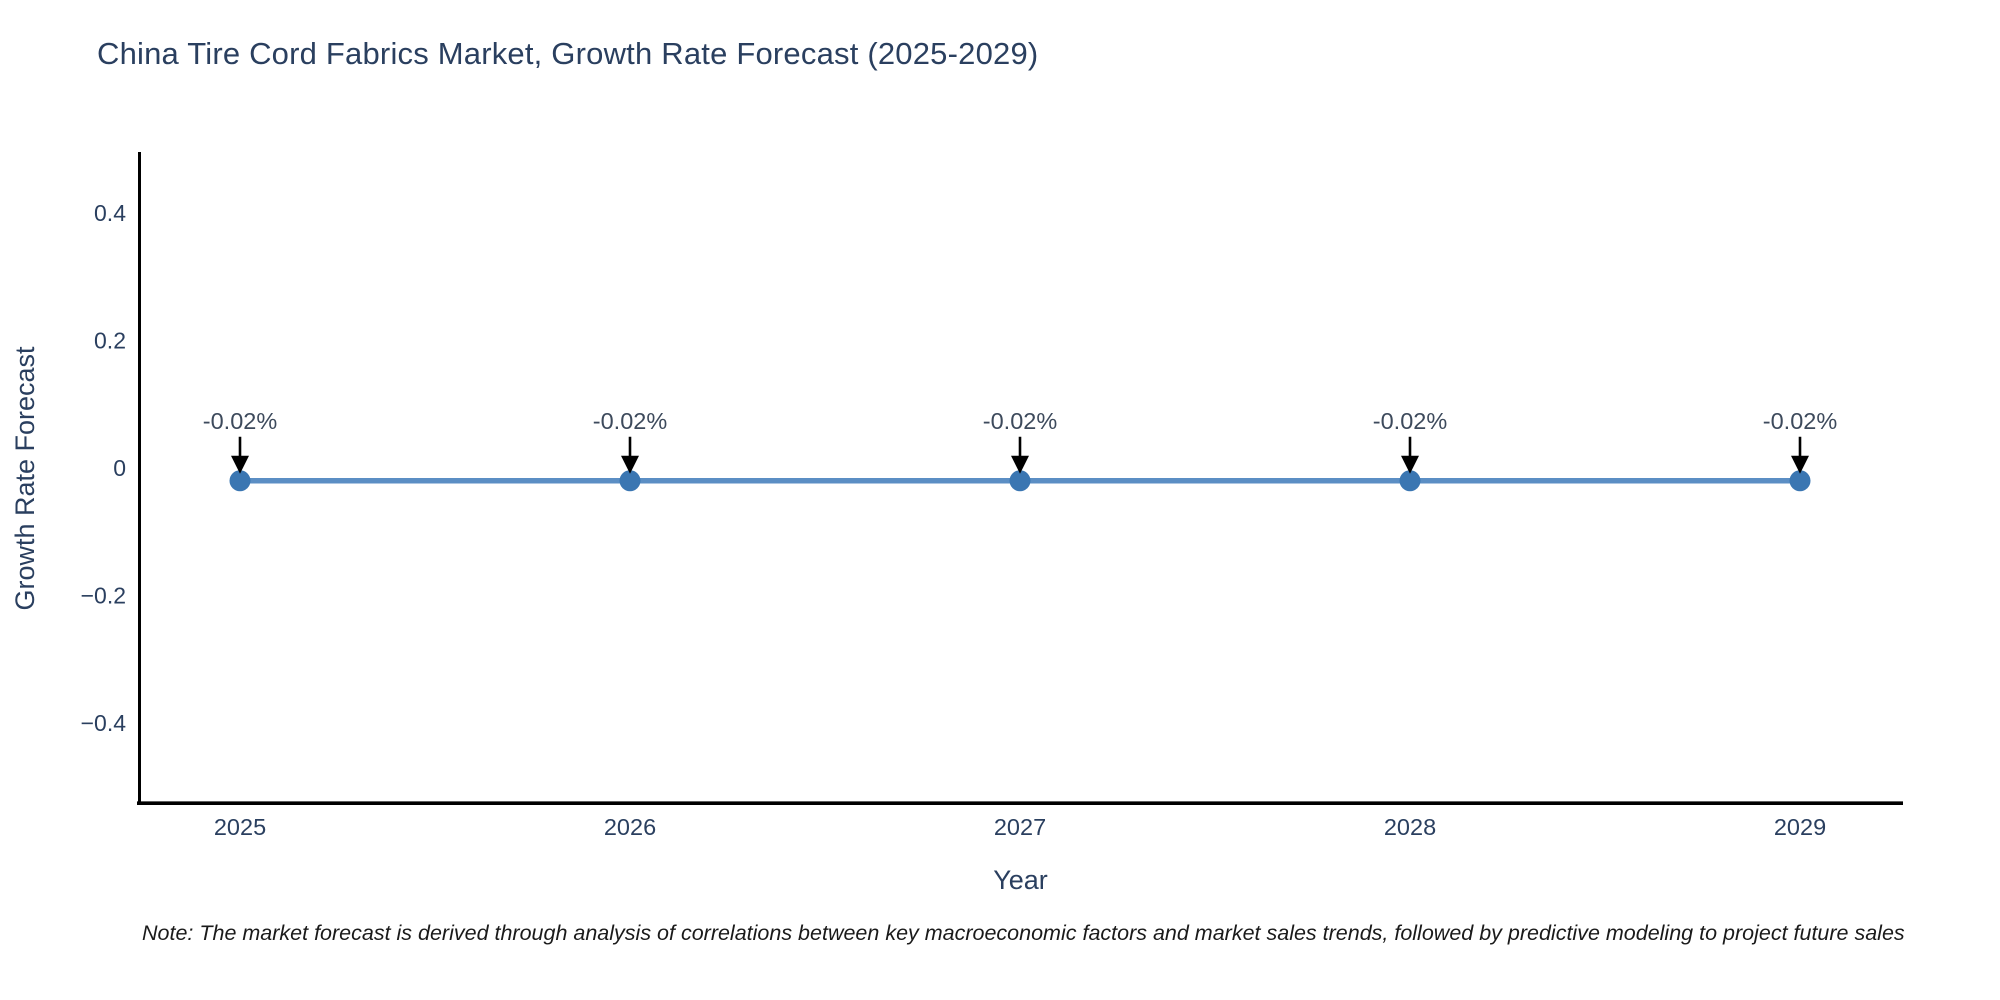 The height and width of the screenshot is (1000, 2000). Describe the element at coordinates (103, 596) in the screenshot. I see `y-tick-label: −0.2` at that location.